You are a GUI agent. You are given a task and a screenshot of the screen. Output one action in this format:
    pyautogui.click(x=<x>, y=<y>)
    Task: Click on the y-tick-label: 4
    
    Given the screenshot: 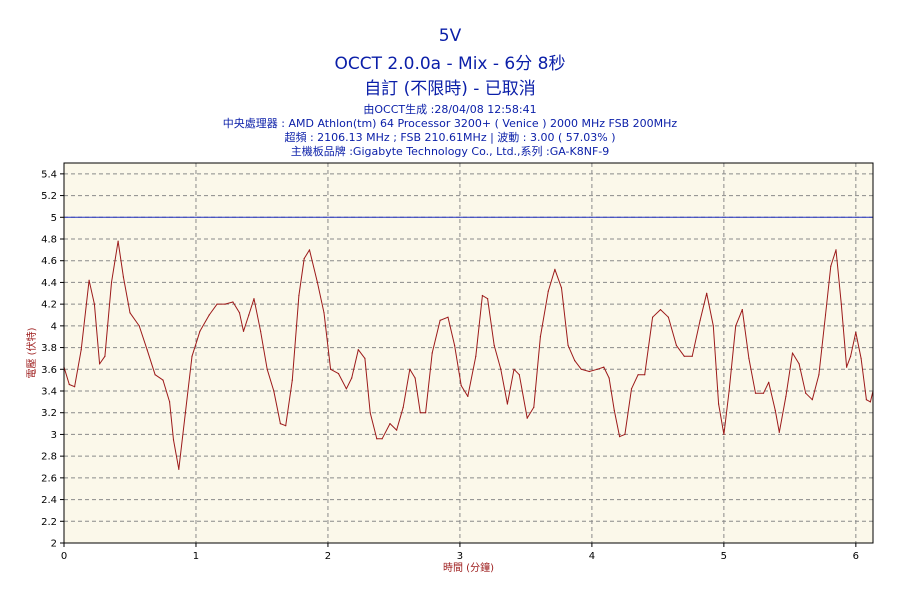 What is the action you would take?
    pyautogui.click(x=54, y=326)
    